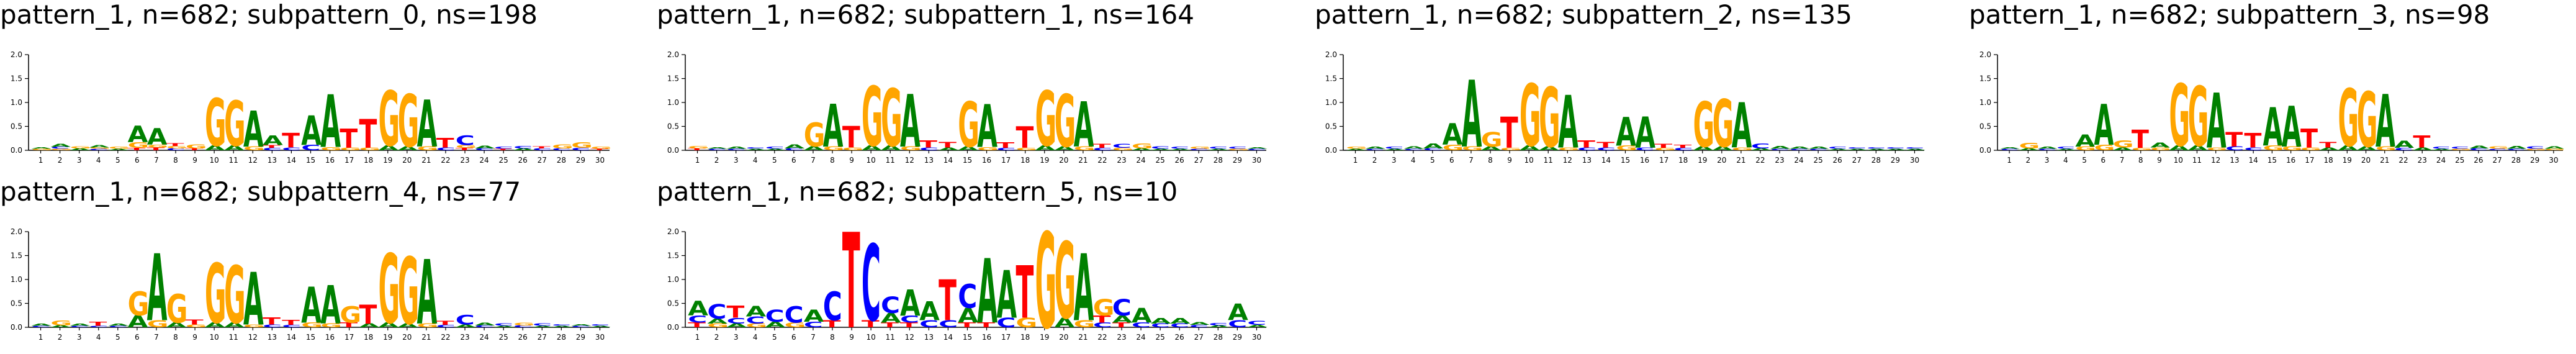  I want to click on y-tick-label: 1.0, so click(673, 102).